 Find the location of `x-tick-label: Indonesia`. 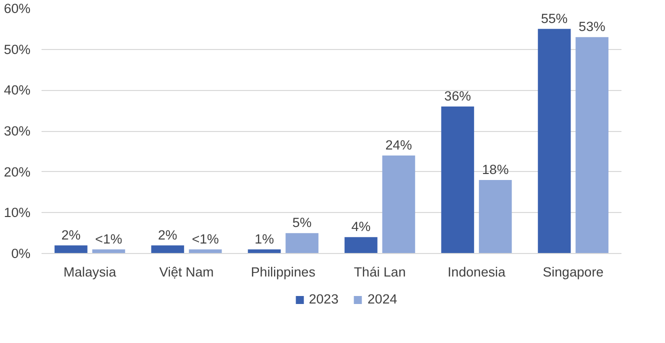

x-tick-label: Indonesia is located at coordinates (477, 272).